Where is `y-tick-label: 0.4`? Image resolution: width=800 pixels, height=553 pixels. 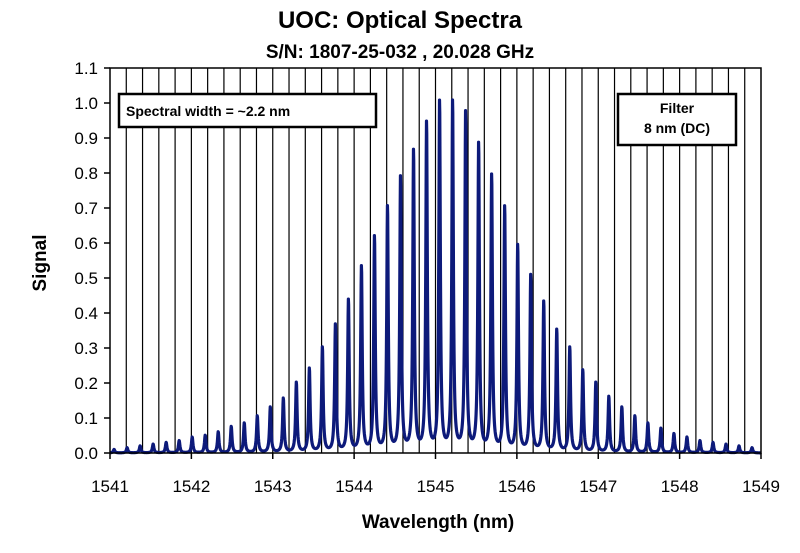 y-tick-label: 0.4 is located at coordinates (86, 313).